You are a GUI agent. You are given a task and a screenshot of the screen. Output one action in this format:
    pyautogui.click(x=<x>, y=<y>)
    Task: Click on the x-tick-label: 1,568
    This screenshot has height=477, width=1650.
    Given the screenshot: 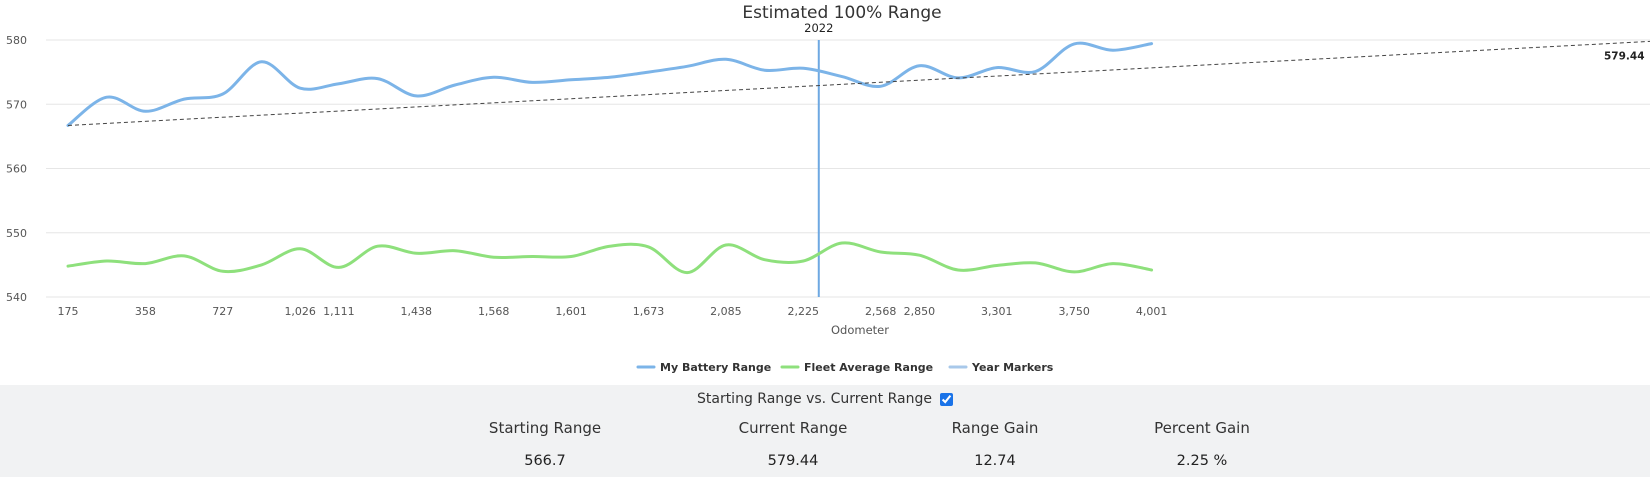 What is the action you would take?
    pyautogui.click(x=494, y=311)
    